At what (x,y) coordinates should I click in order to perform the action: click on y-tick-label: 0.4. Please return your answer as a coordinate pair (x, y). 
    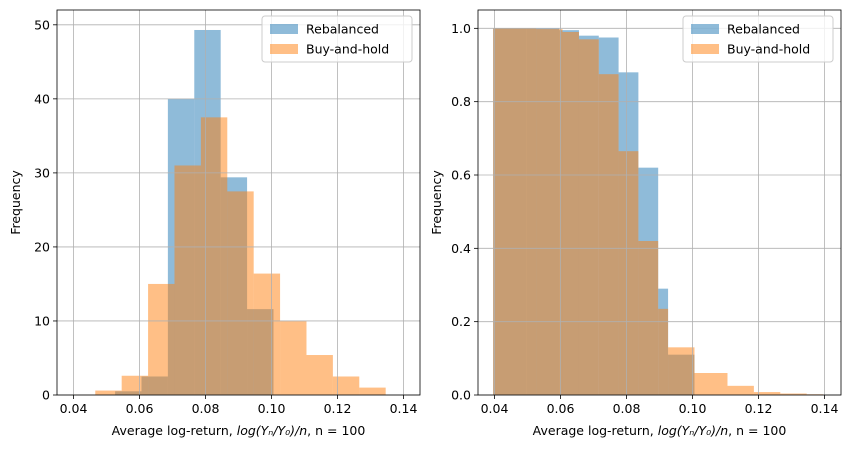
    Looking at the image, I should click on (461, 248).